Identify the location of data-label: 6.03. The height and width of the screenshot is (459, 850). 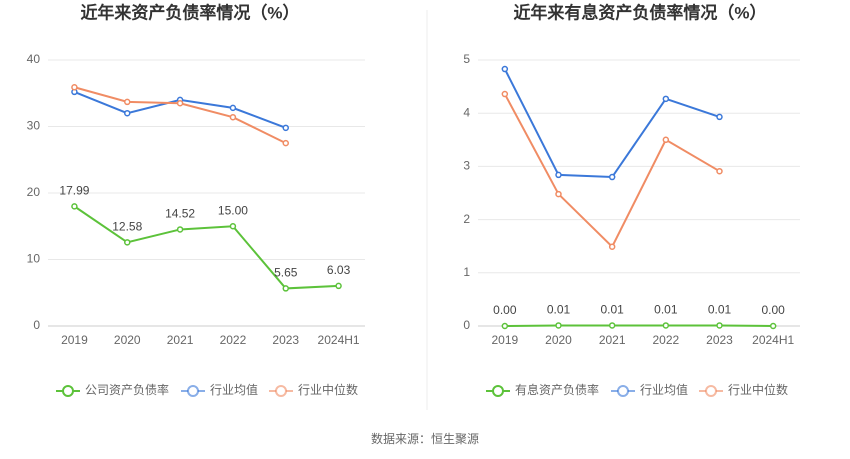
(339, 270).